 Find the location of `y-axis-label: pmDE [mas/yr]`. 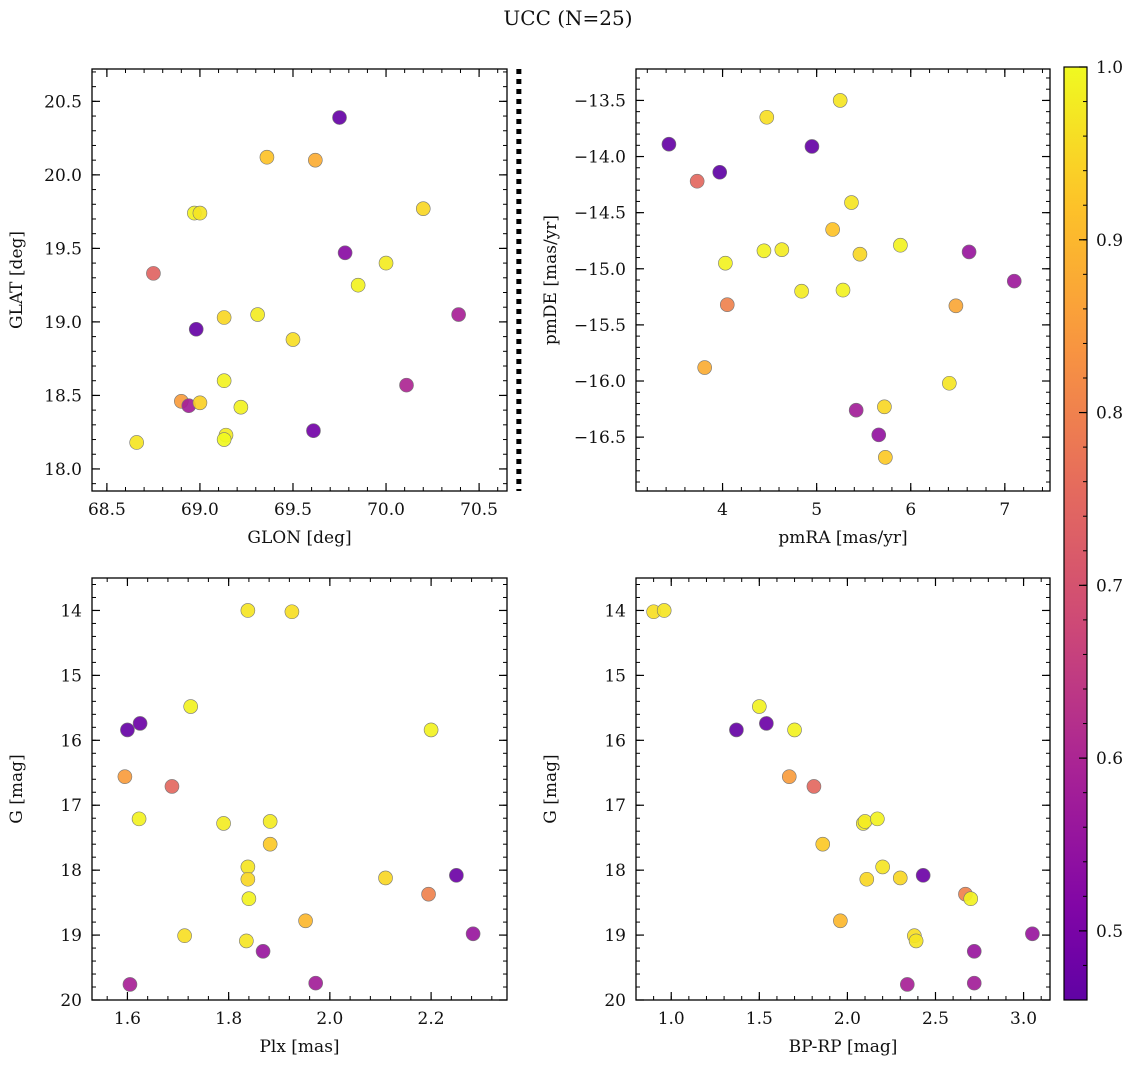

y-axis-label: pmDE [mas/yr] is located at coordinates (551, 280).